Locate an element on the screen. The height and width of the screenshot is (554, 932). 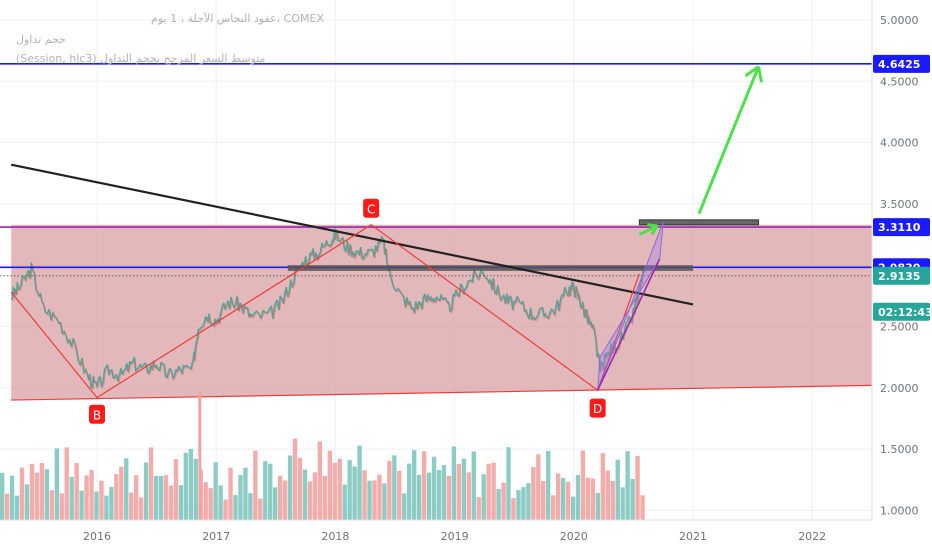
arrow-up is located at coordinates (728, 140).